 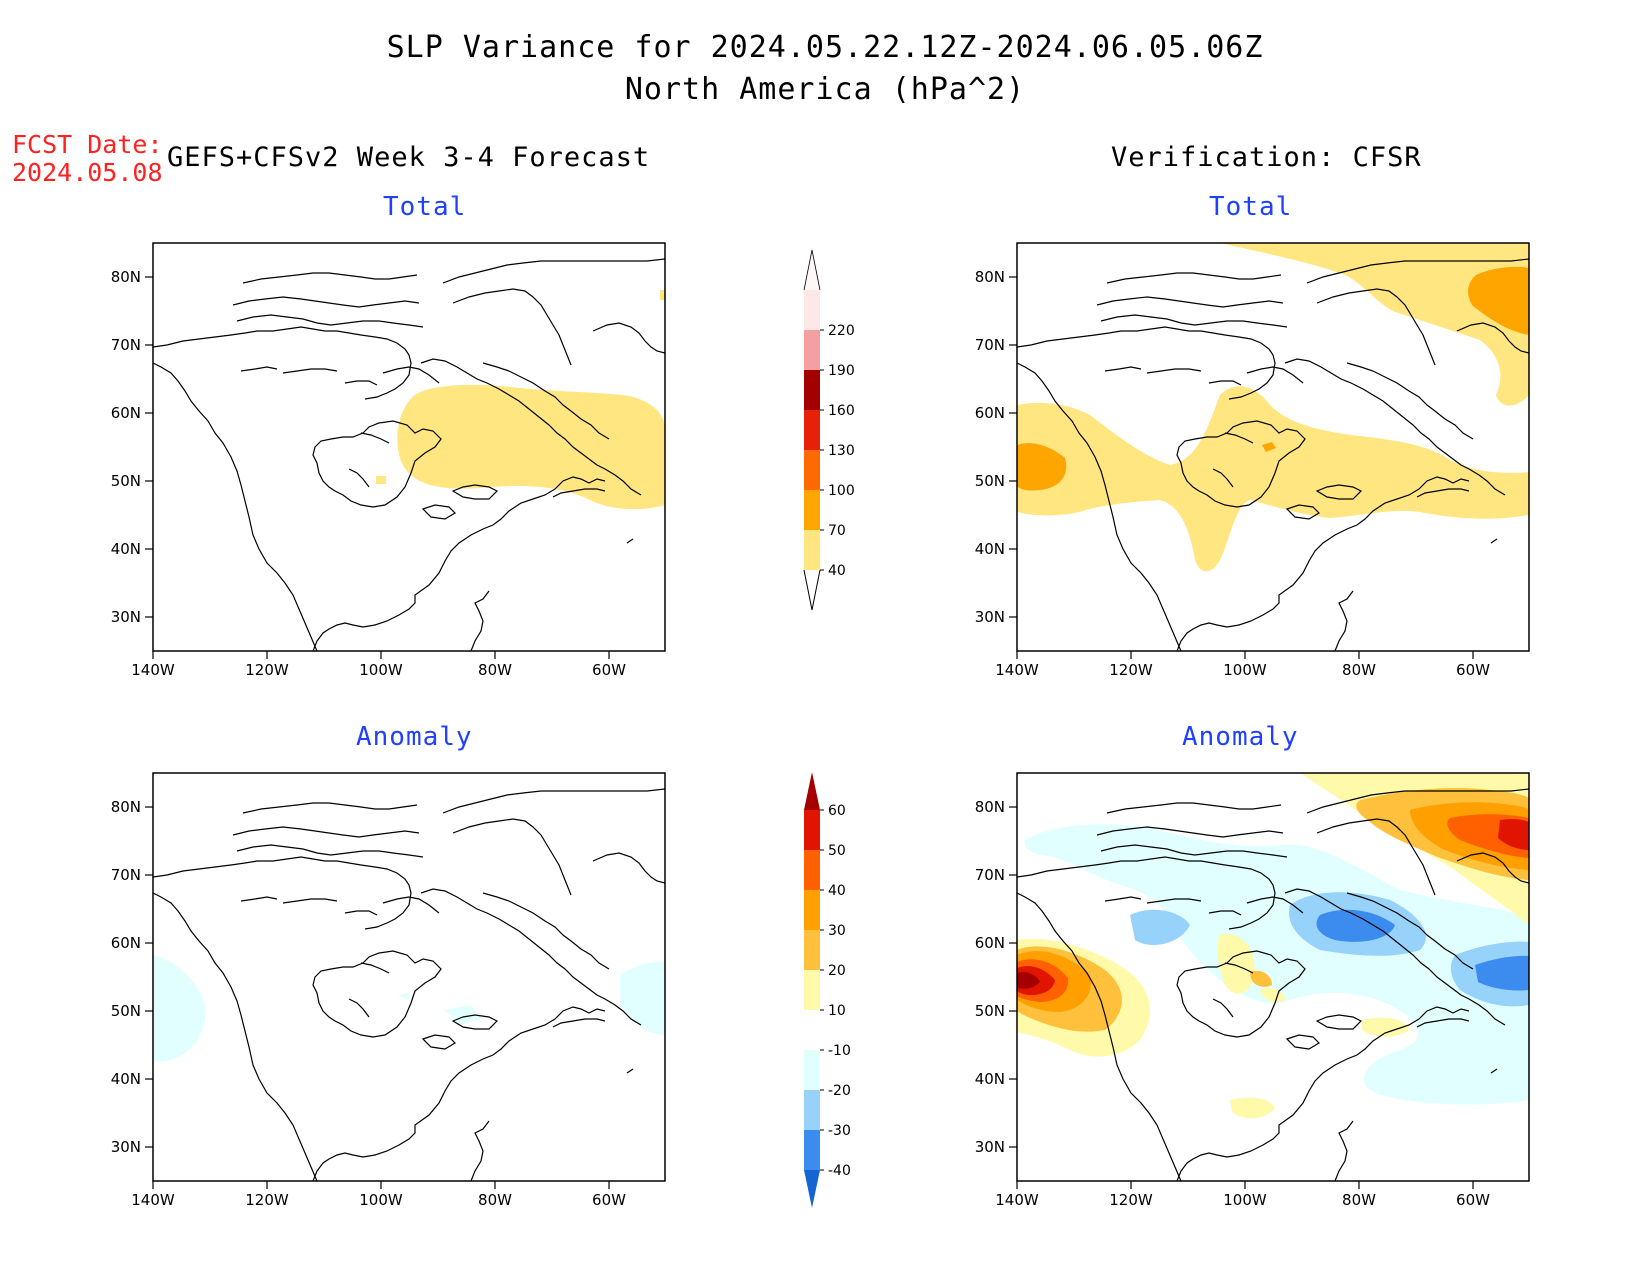 What do you see at coordinates (425, 207) in the screenshot?
I see `panel-title-total-forecast: Total` at bounding box center [425, 207].